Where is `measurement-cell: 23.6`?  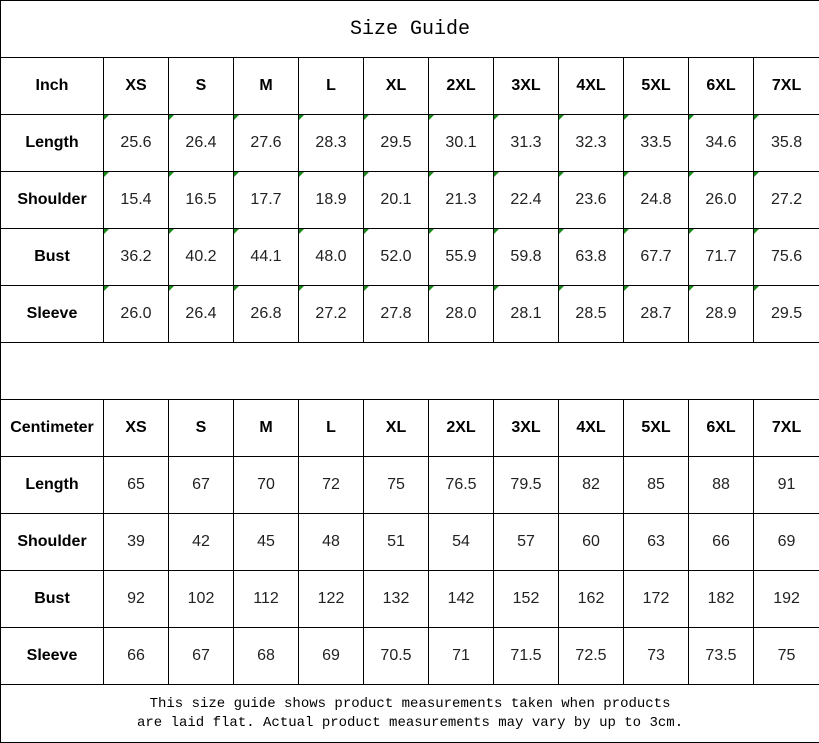
measurement-cell: 23.6 is located at coordinates (591, 200).